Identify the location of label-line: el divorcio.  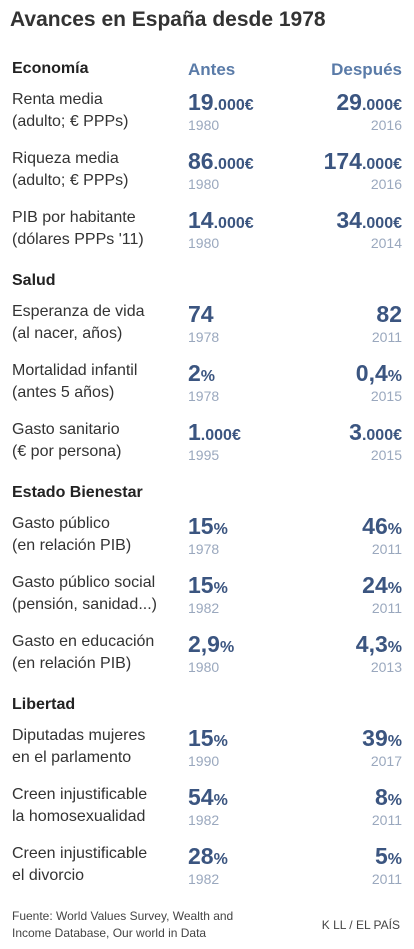
(48, 875).